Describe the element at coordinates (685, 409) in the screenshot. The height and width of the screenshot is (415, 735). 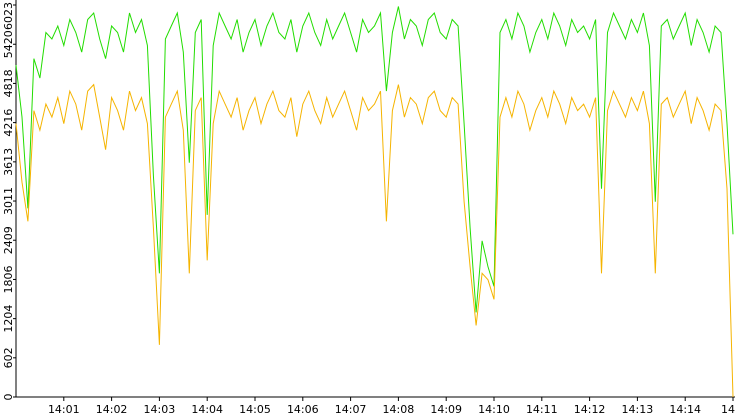
I see `x-tick-label: 14:14` at that location.